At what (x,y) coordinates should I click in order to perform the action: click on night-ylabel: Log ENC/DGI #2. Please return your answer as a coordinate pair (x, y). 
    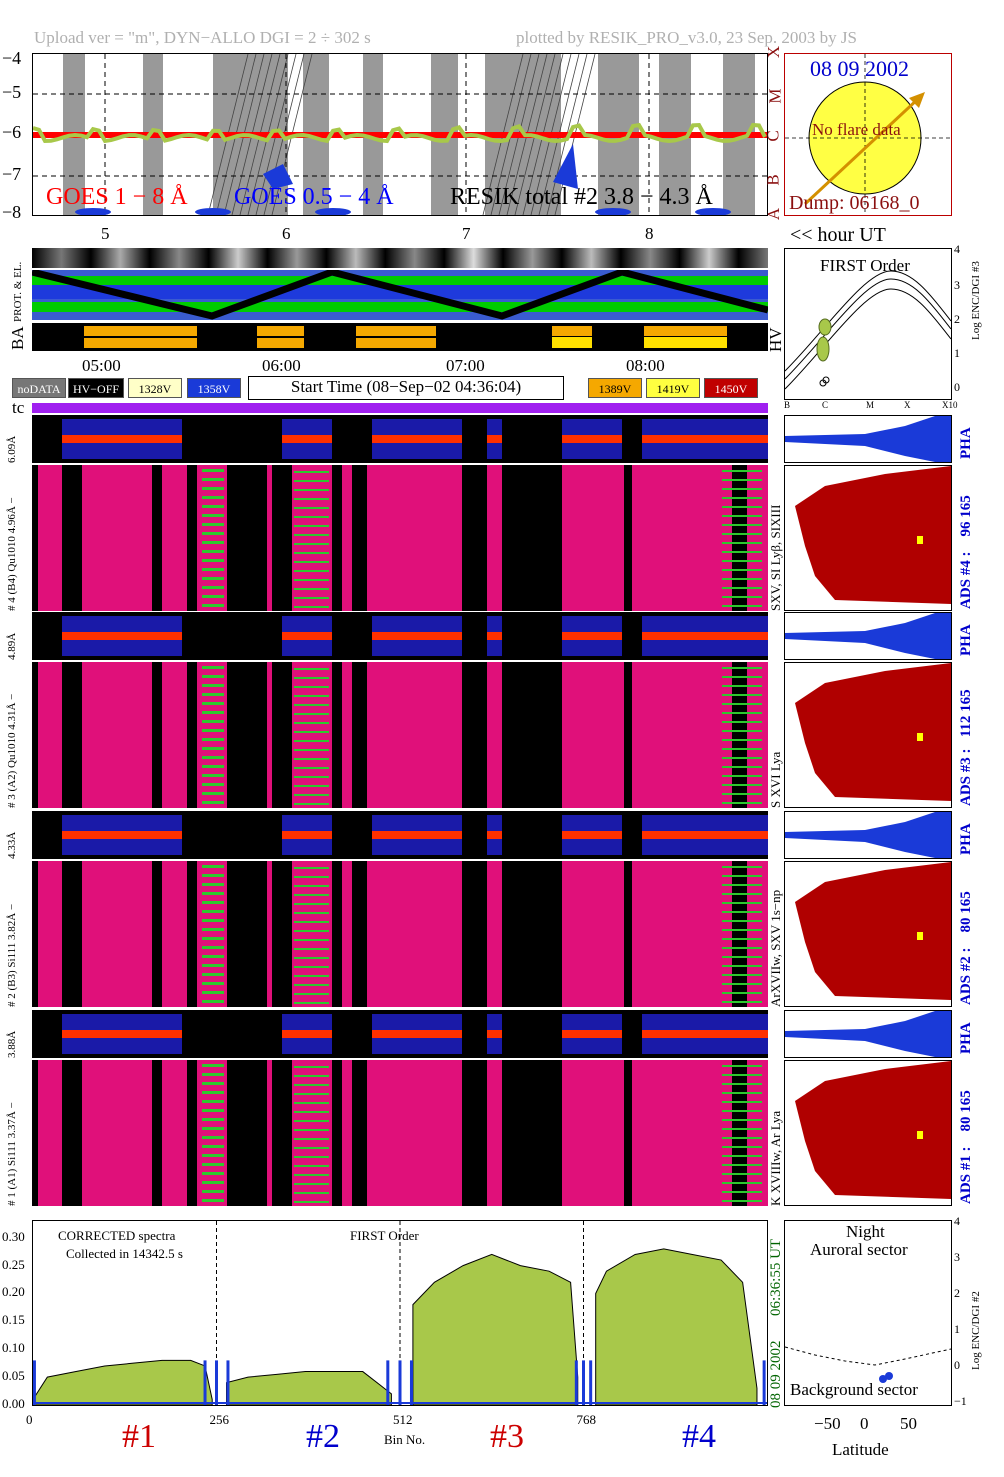
    Looking at the image, I should click on (976, 1330).